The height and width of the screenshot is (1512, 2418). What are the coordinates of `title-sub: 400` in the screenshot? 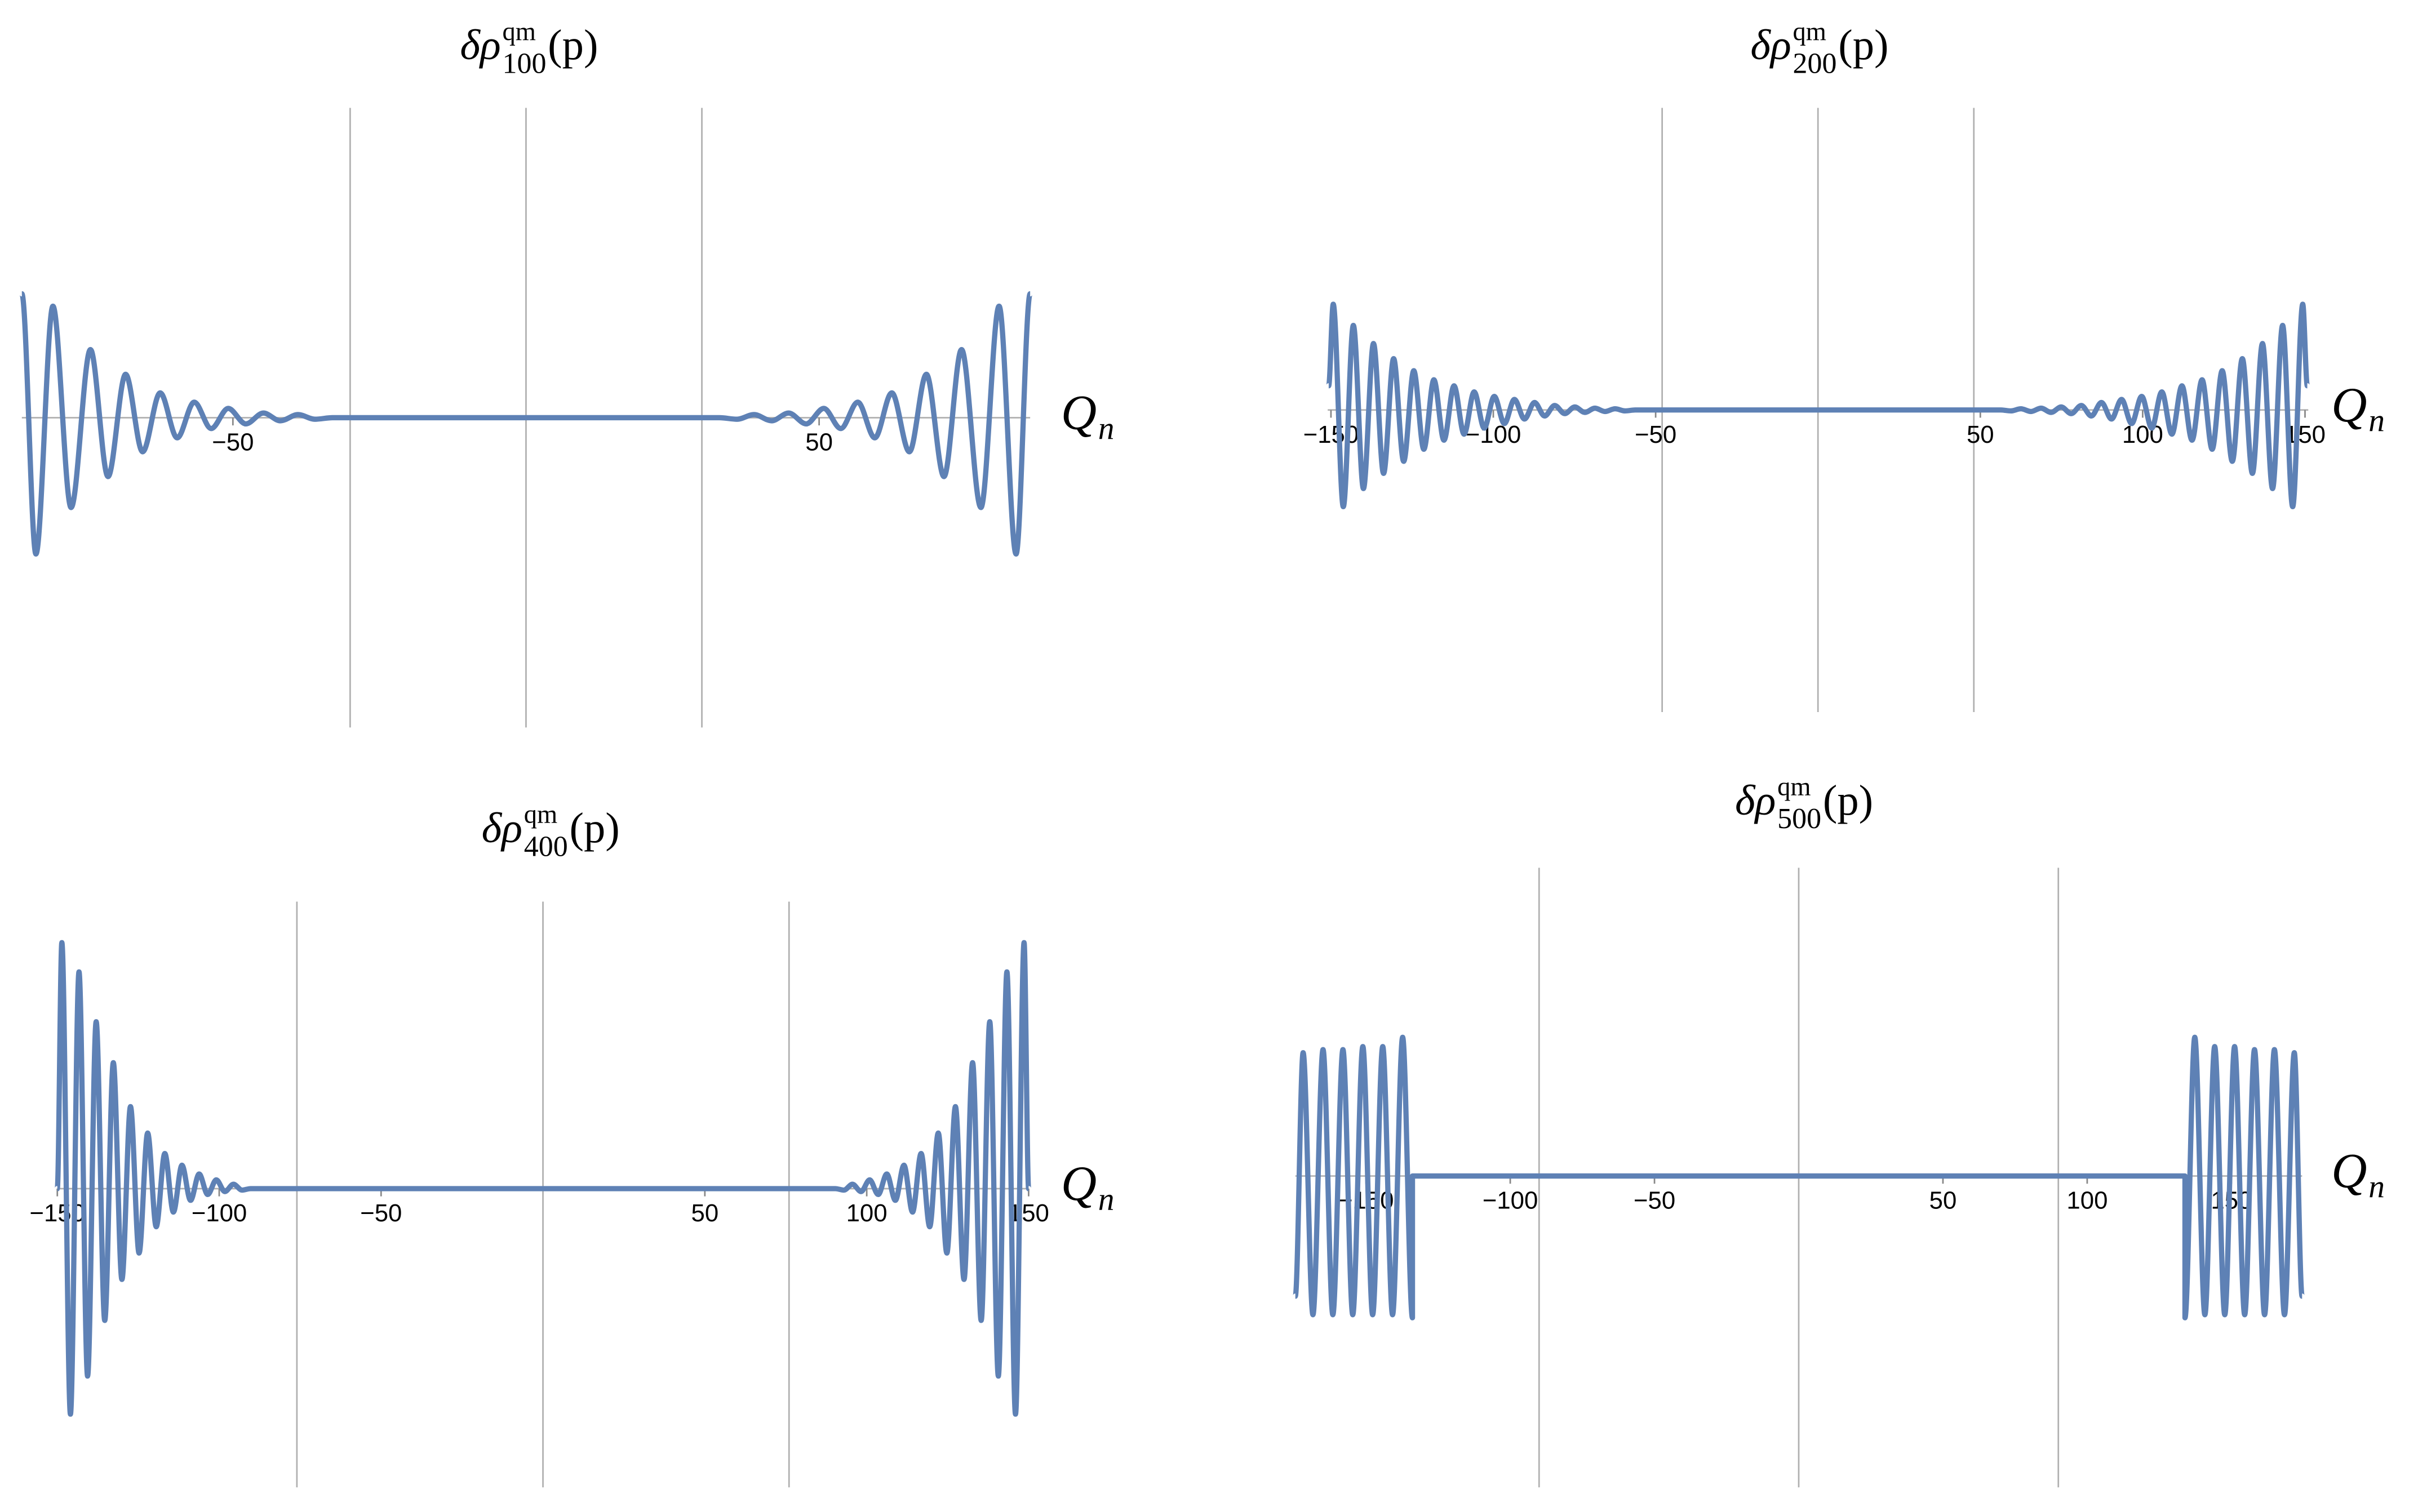 It's located at (546, 846).